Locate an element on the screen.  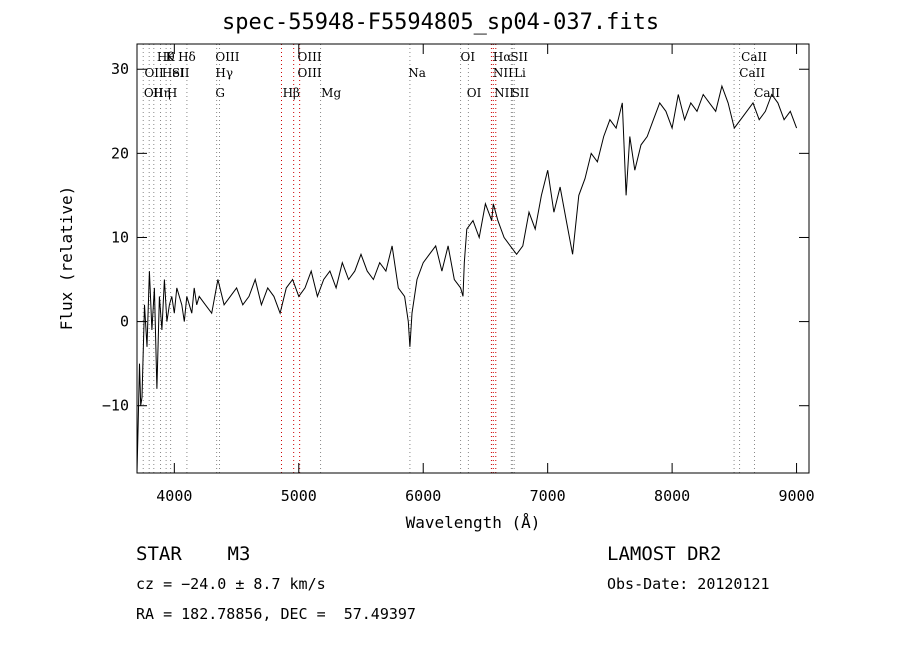
object-class: STAR M3 is located at coordinates (193, 554).